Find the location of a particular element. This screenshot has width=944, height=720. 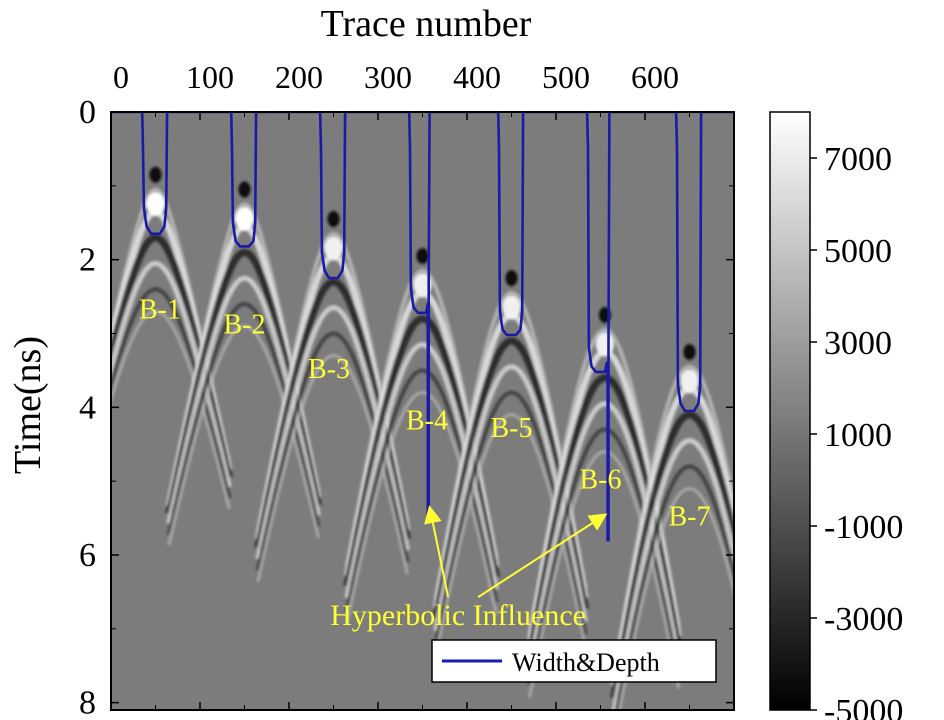

colorbar-gradient is located at coordinates (790, 411).